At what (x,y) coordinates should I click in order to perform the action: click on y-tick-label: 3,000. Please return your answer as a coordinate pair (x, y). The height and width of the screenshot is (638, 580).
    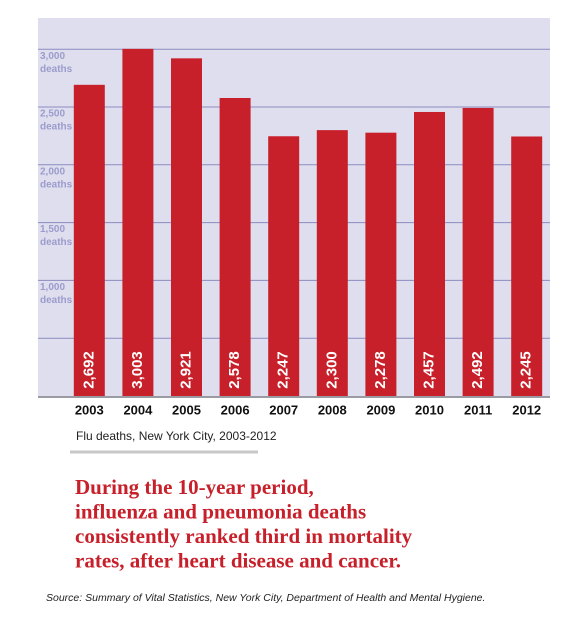
    Looking at the image, I should click on (52, 56).